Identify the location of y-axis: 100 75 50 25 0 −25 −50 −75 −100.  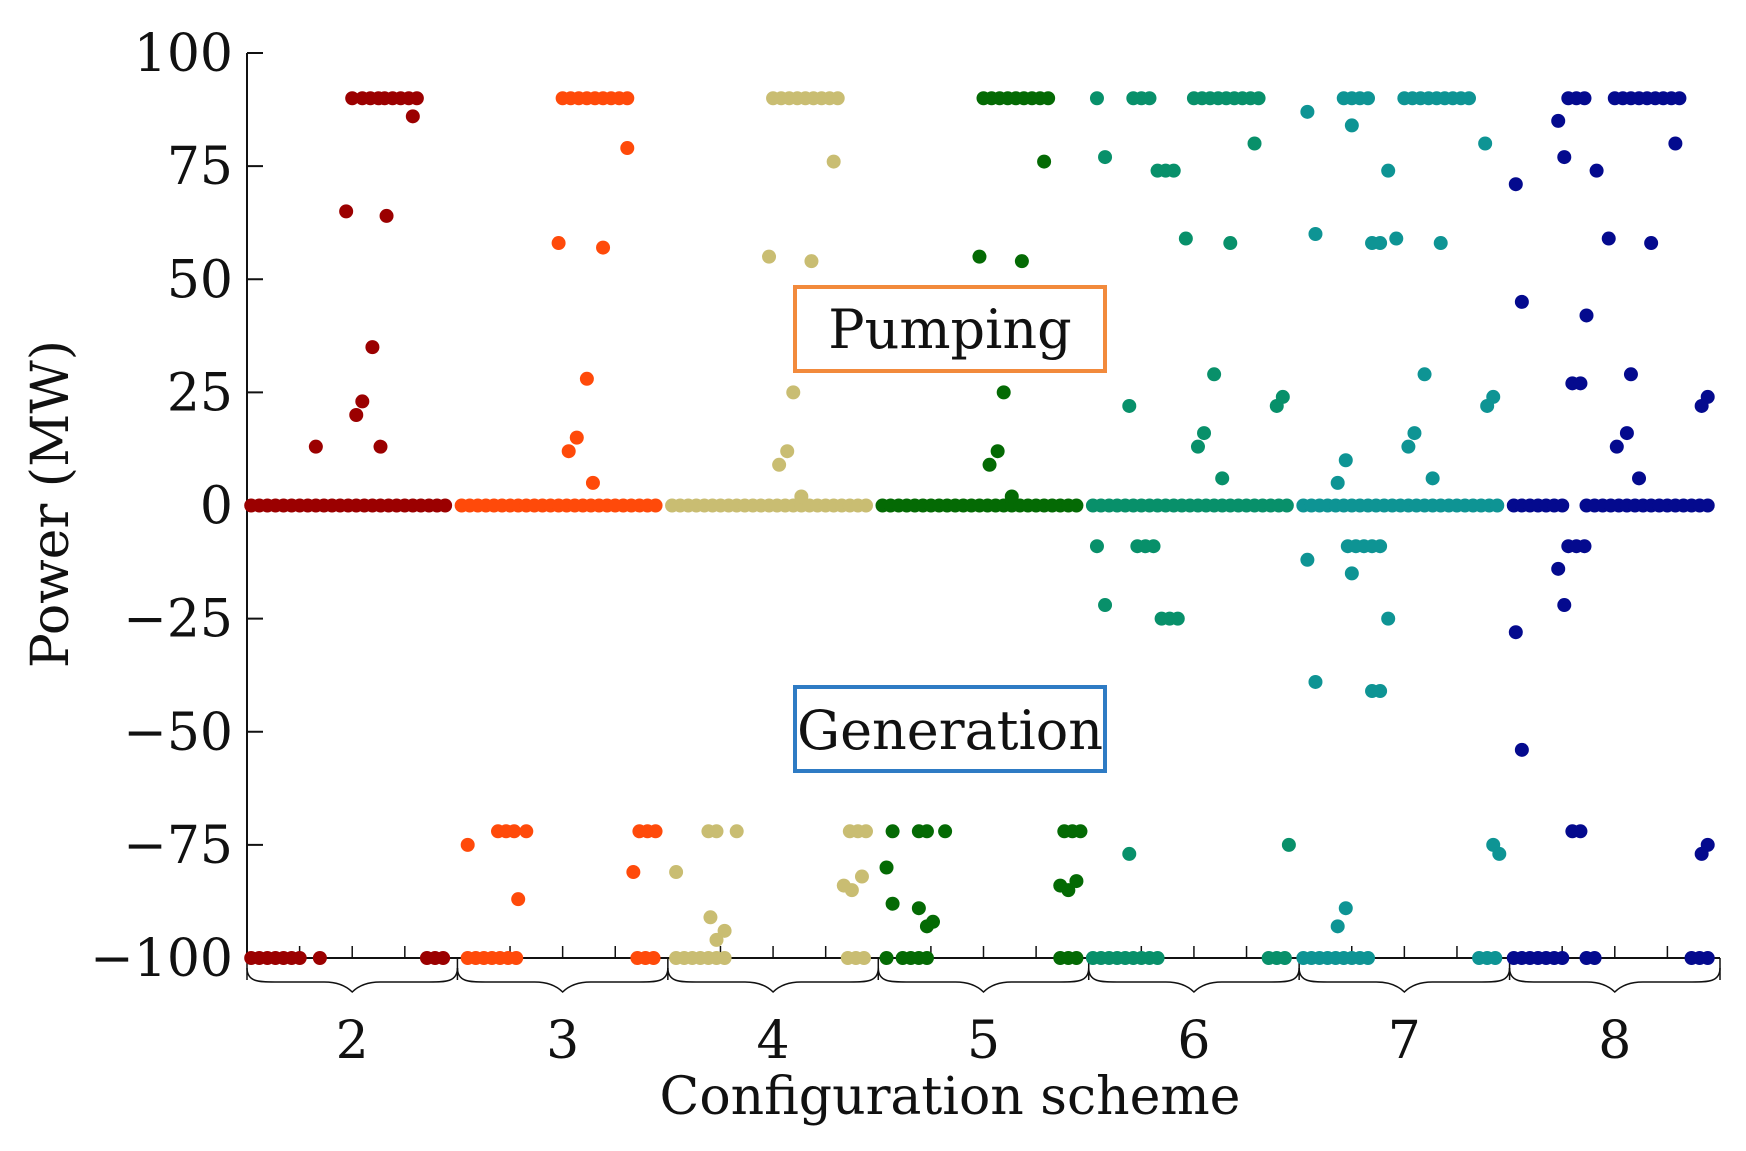
(176, 506).